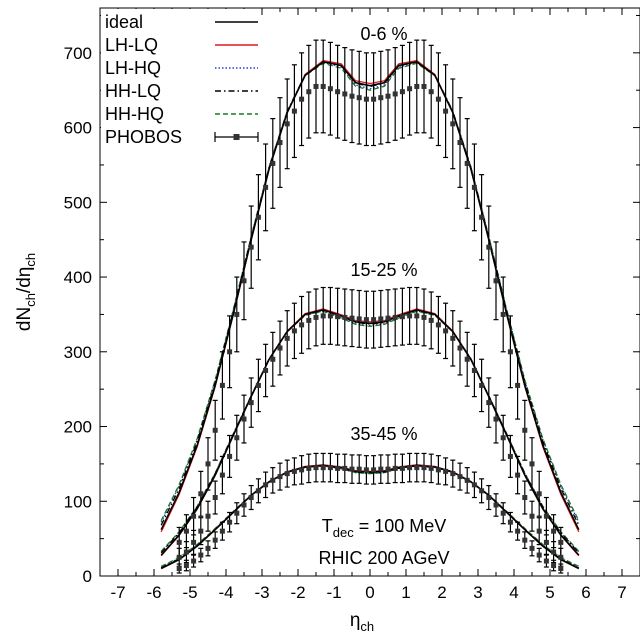 The image size is (640, 639). Describe the element at coordinates (78, 277) in the screenshot. I see `y-tick-label: 400` at that location.